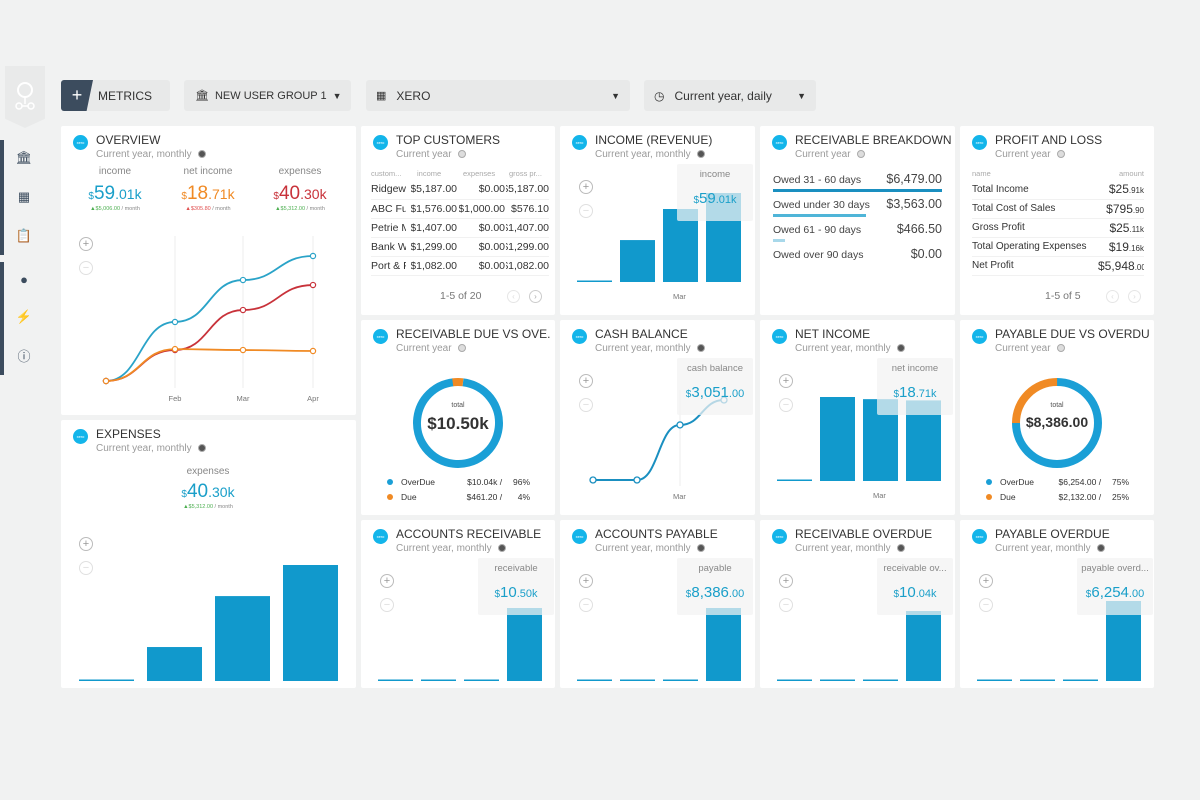 The width and height of the screenshot is (1200, 800). Describe the element at coordinates (1058, 228) in the screenshot. I see `table-row: Gross Profit $25.11k` at that location.